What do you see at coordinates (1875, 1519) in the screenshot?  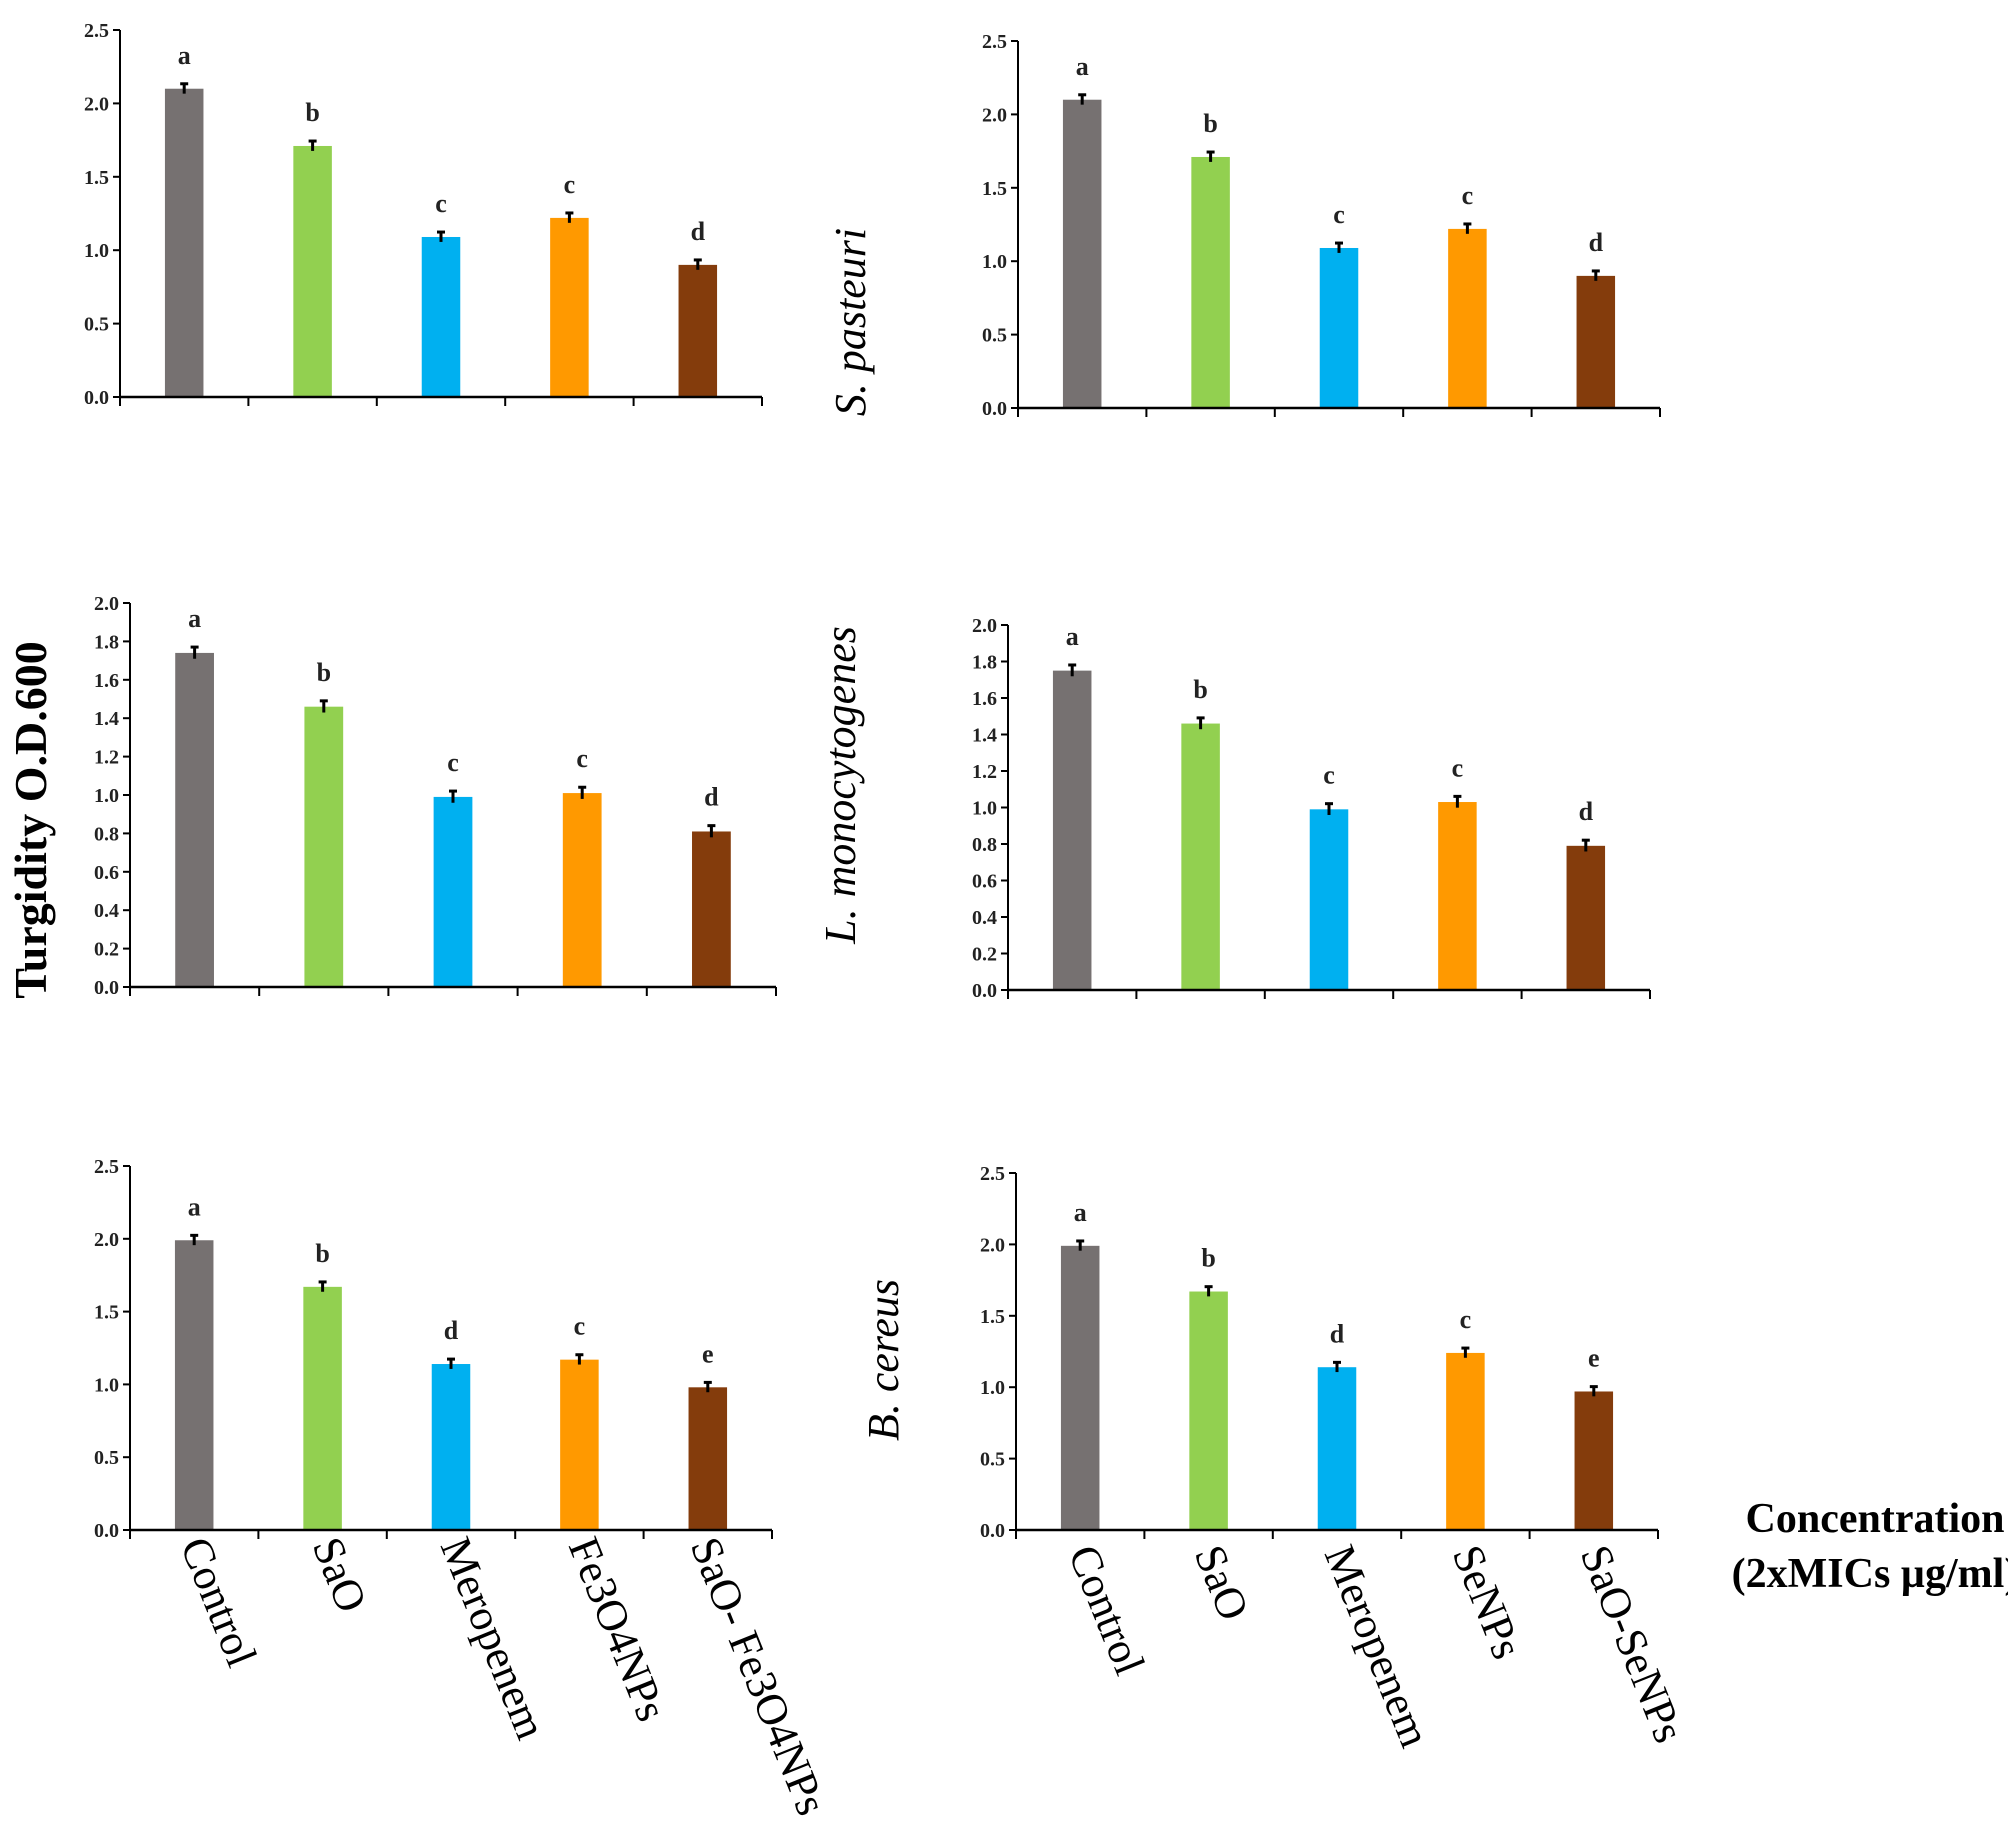 I see `concentration-label-line1: Concentration` at bounding box center [1875, 1519].